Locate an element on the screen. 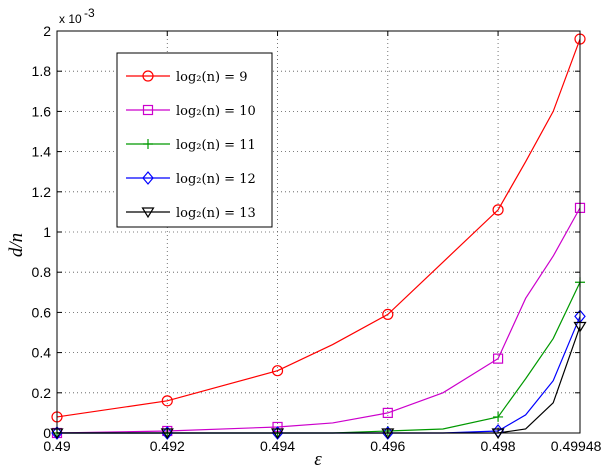 The image size is (602, 471). y-tick-label: 0.4 is located at coordinates (42, 353).